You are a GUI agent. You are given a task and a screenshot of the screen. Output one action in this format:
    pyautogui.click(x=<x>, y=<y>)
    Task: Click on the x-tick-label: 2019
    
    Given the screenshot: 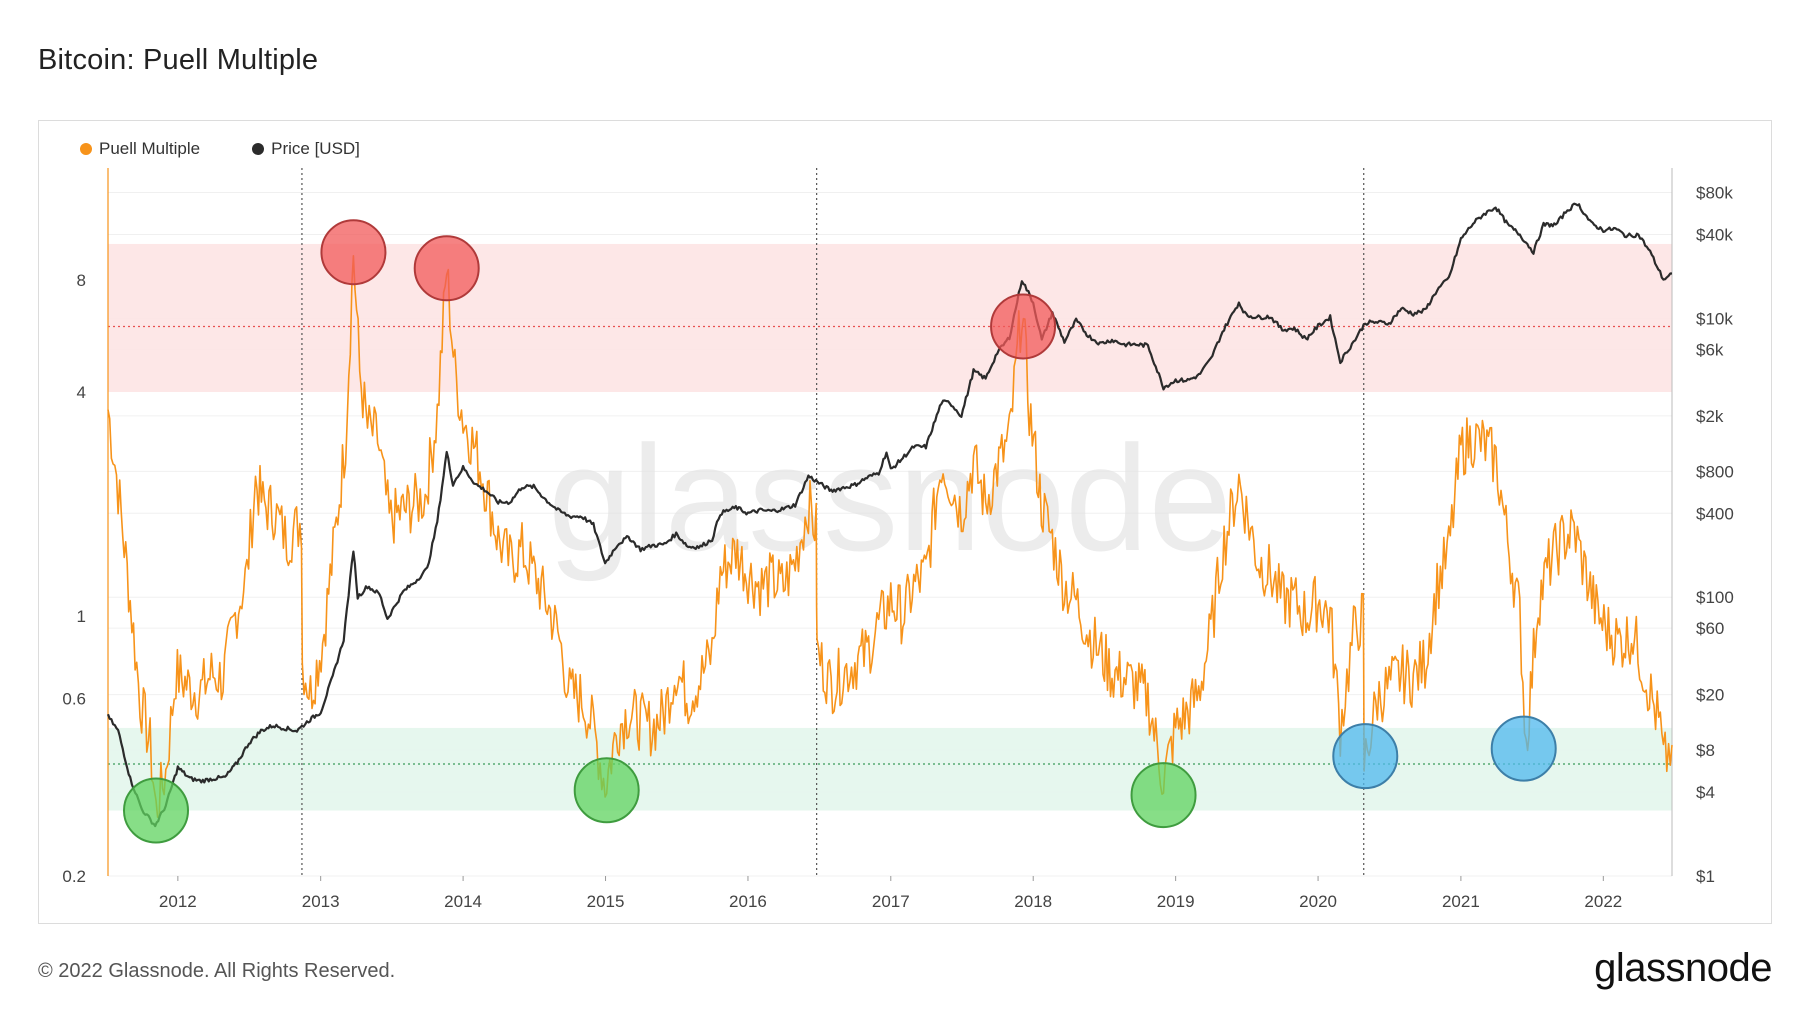 What is the action you would take?
    pyautogui.click(x=1176, y=901)
    